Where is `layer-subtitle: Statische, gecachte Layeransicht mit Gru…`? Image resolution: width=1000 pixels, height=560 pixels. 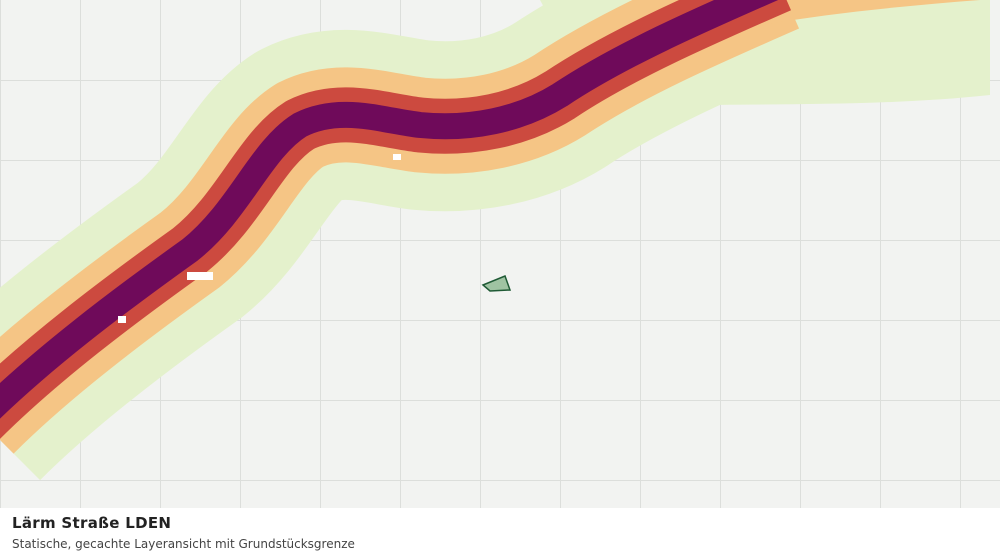
layer-subtitle: Statische, gecachte Layeransicht mit Gru… is located at coordinates (183, 544).